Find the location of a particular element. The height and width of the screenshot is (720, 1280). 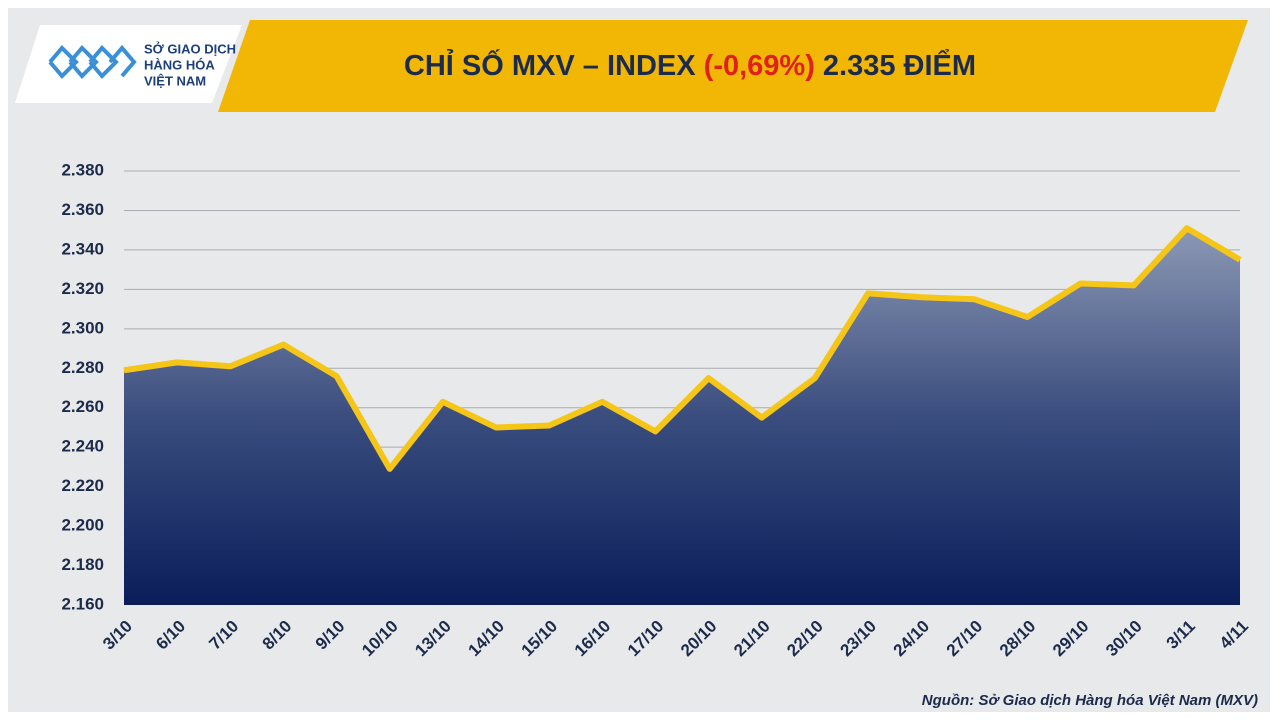

y-tick-label: 2.260 is located at coordinates (82, 406).